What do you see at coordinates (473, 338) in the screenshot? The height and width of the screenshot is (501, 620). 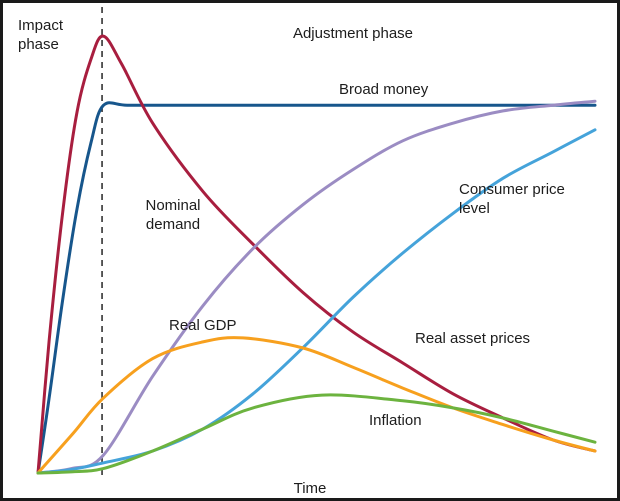 I see `real-asset-prices-label: Real asset prices` at bounding box center [473, 338].